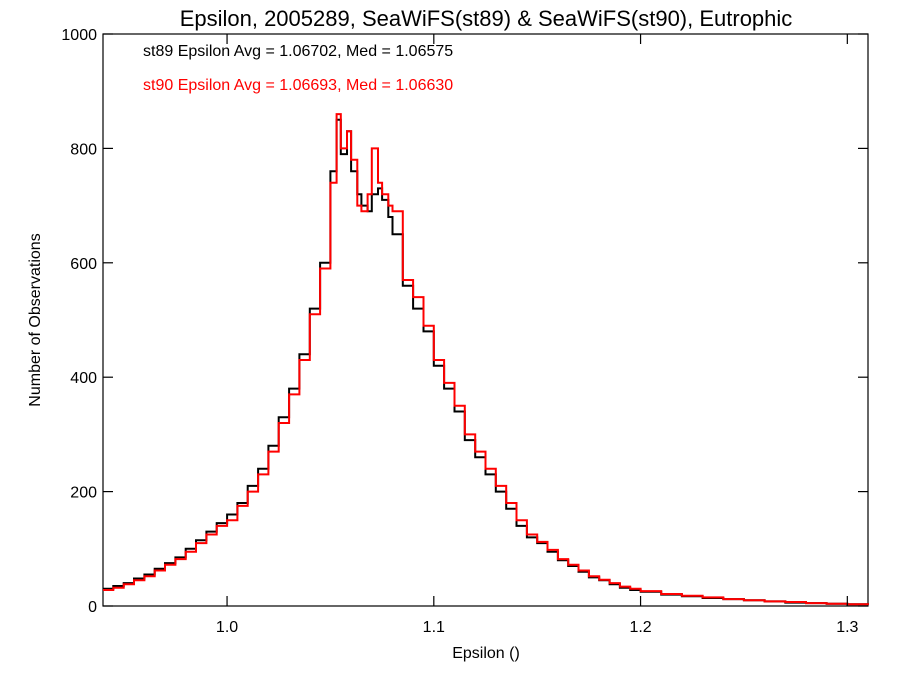  Describe the element at coordinates (83, 378) in the screenshot. I see `y-tick-label: 400` at that location.